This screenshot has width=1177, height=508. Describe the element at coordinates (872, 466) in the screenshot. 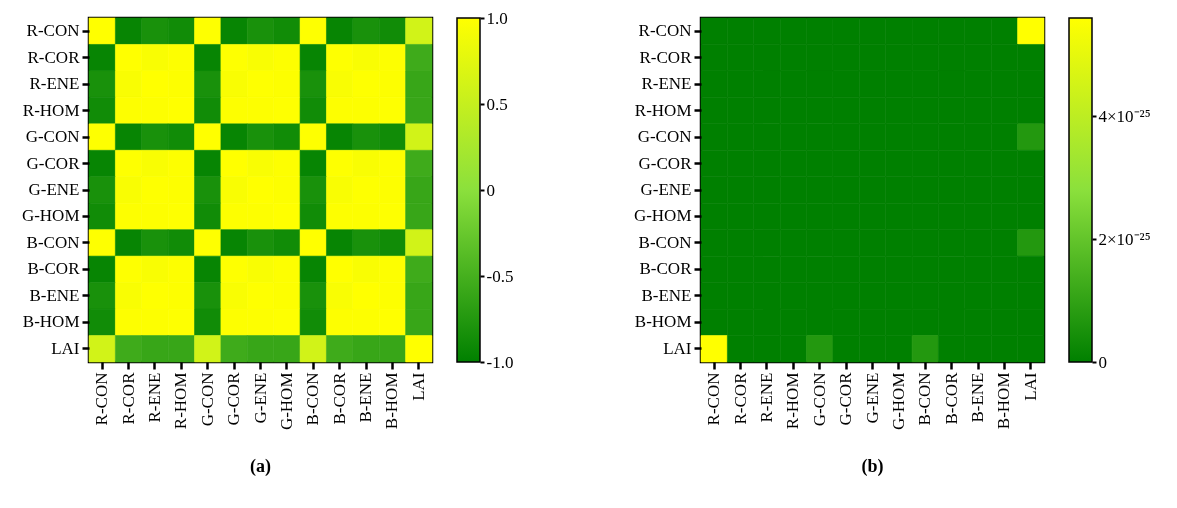

I see `text: (b)` at that location.